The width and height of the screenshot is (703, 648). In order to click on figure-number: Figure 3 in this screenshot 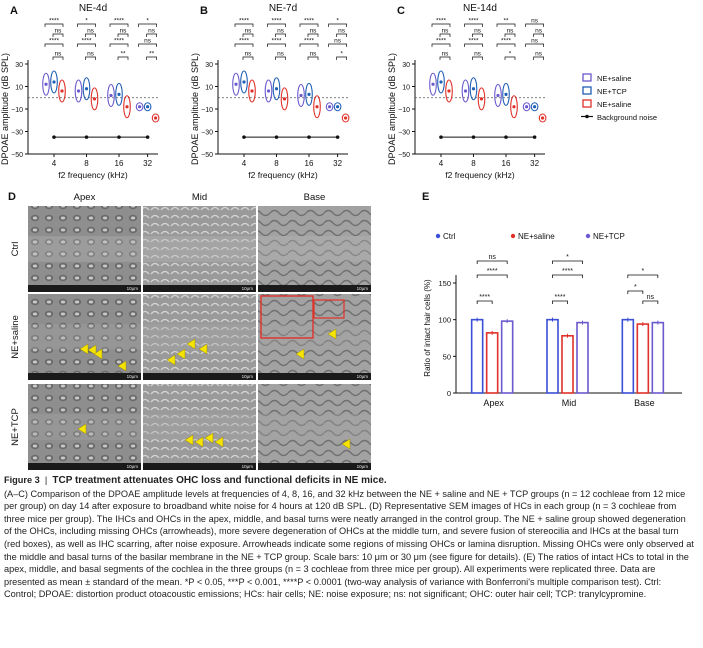, I will do `click(22, 480)`.